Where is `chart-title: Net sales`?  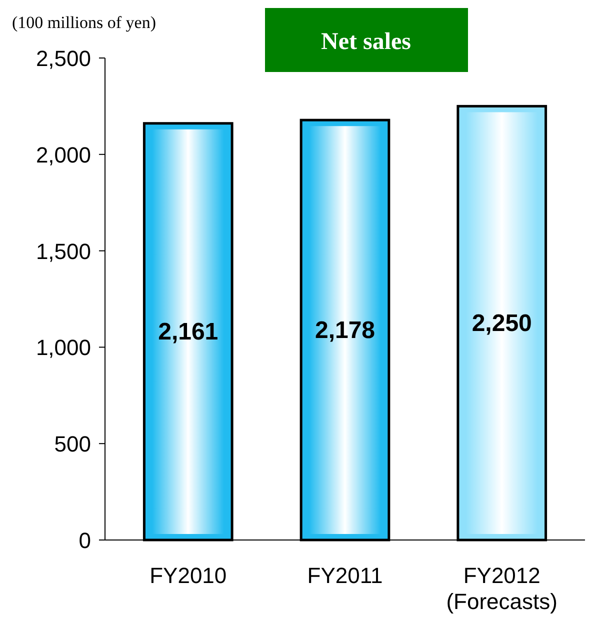
chart-title: Net sales is located at coordinates (366, 42).